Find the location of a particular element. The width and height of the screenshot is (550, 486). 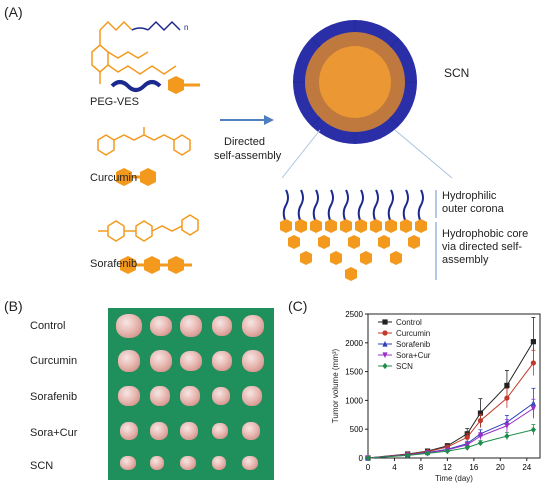

y-tick-label: 0 is located at coordinates (361, 458).